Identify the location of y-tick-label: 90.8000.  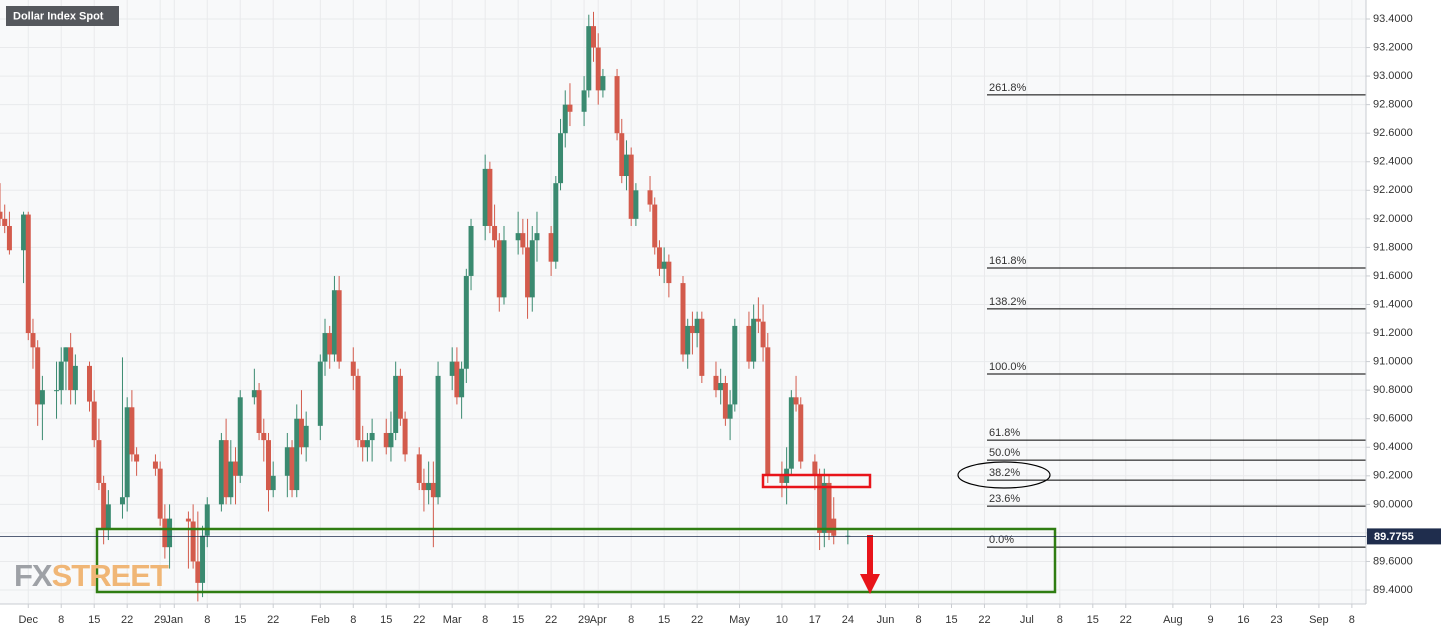
(1393, 390).